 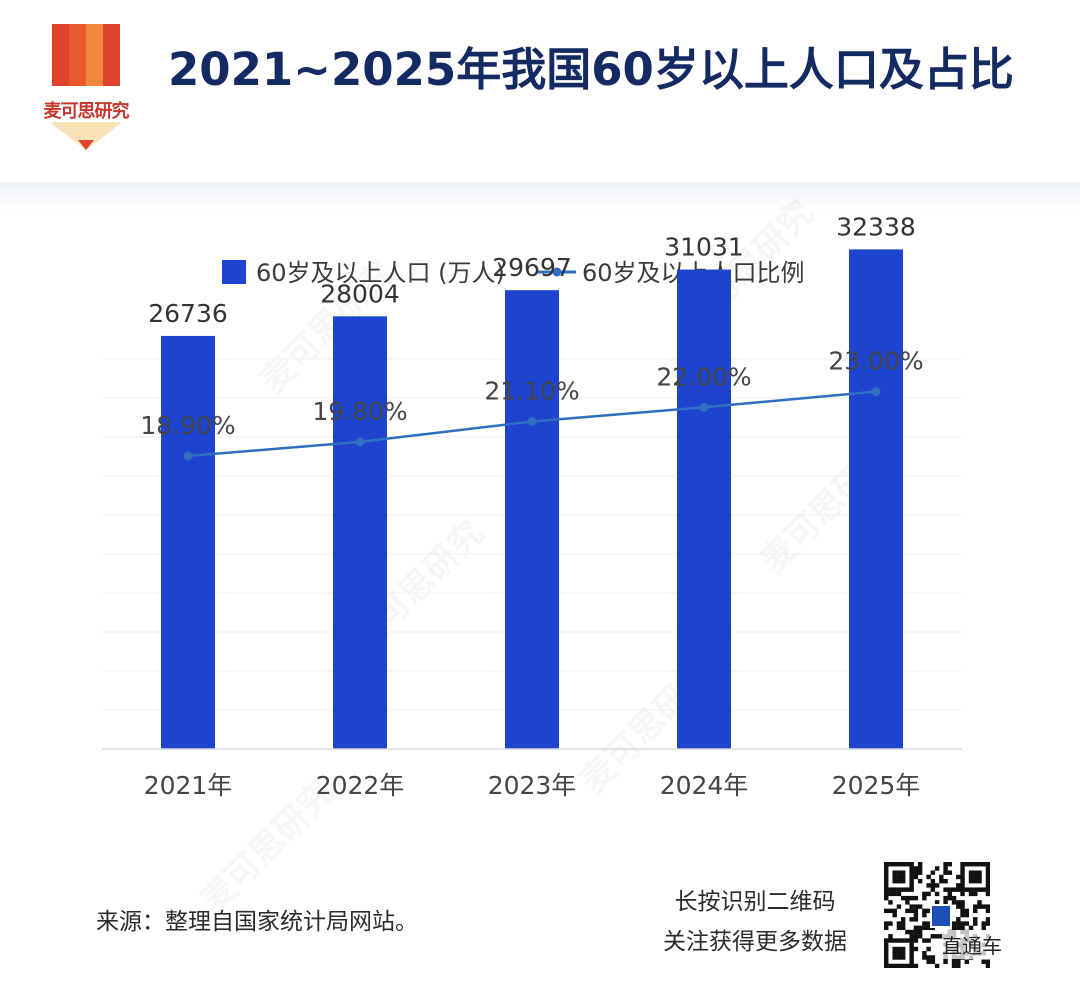 What do you see at coordinates (360, 532) in the screenshot?
I see `bar-2022` at bounding box center [360, 532].